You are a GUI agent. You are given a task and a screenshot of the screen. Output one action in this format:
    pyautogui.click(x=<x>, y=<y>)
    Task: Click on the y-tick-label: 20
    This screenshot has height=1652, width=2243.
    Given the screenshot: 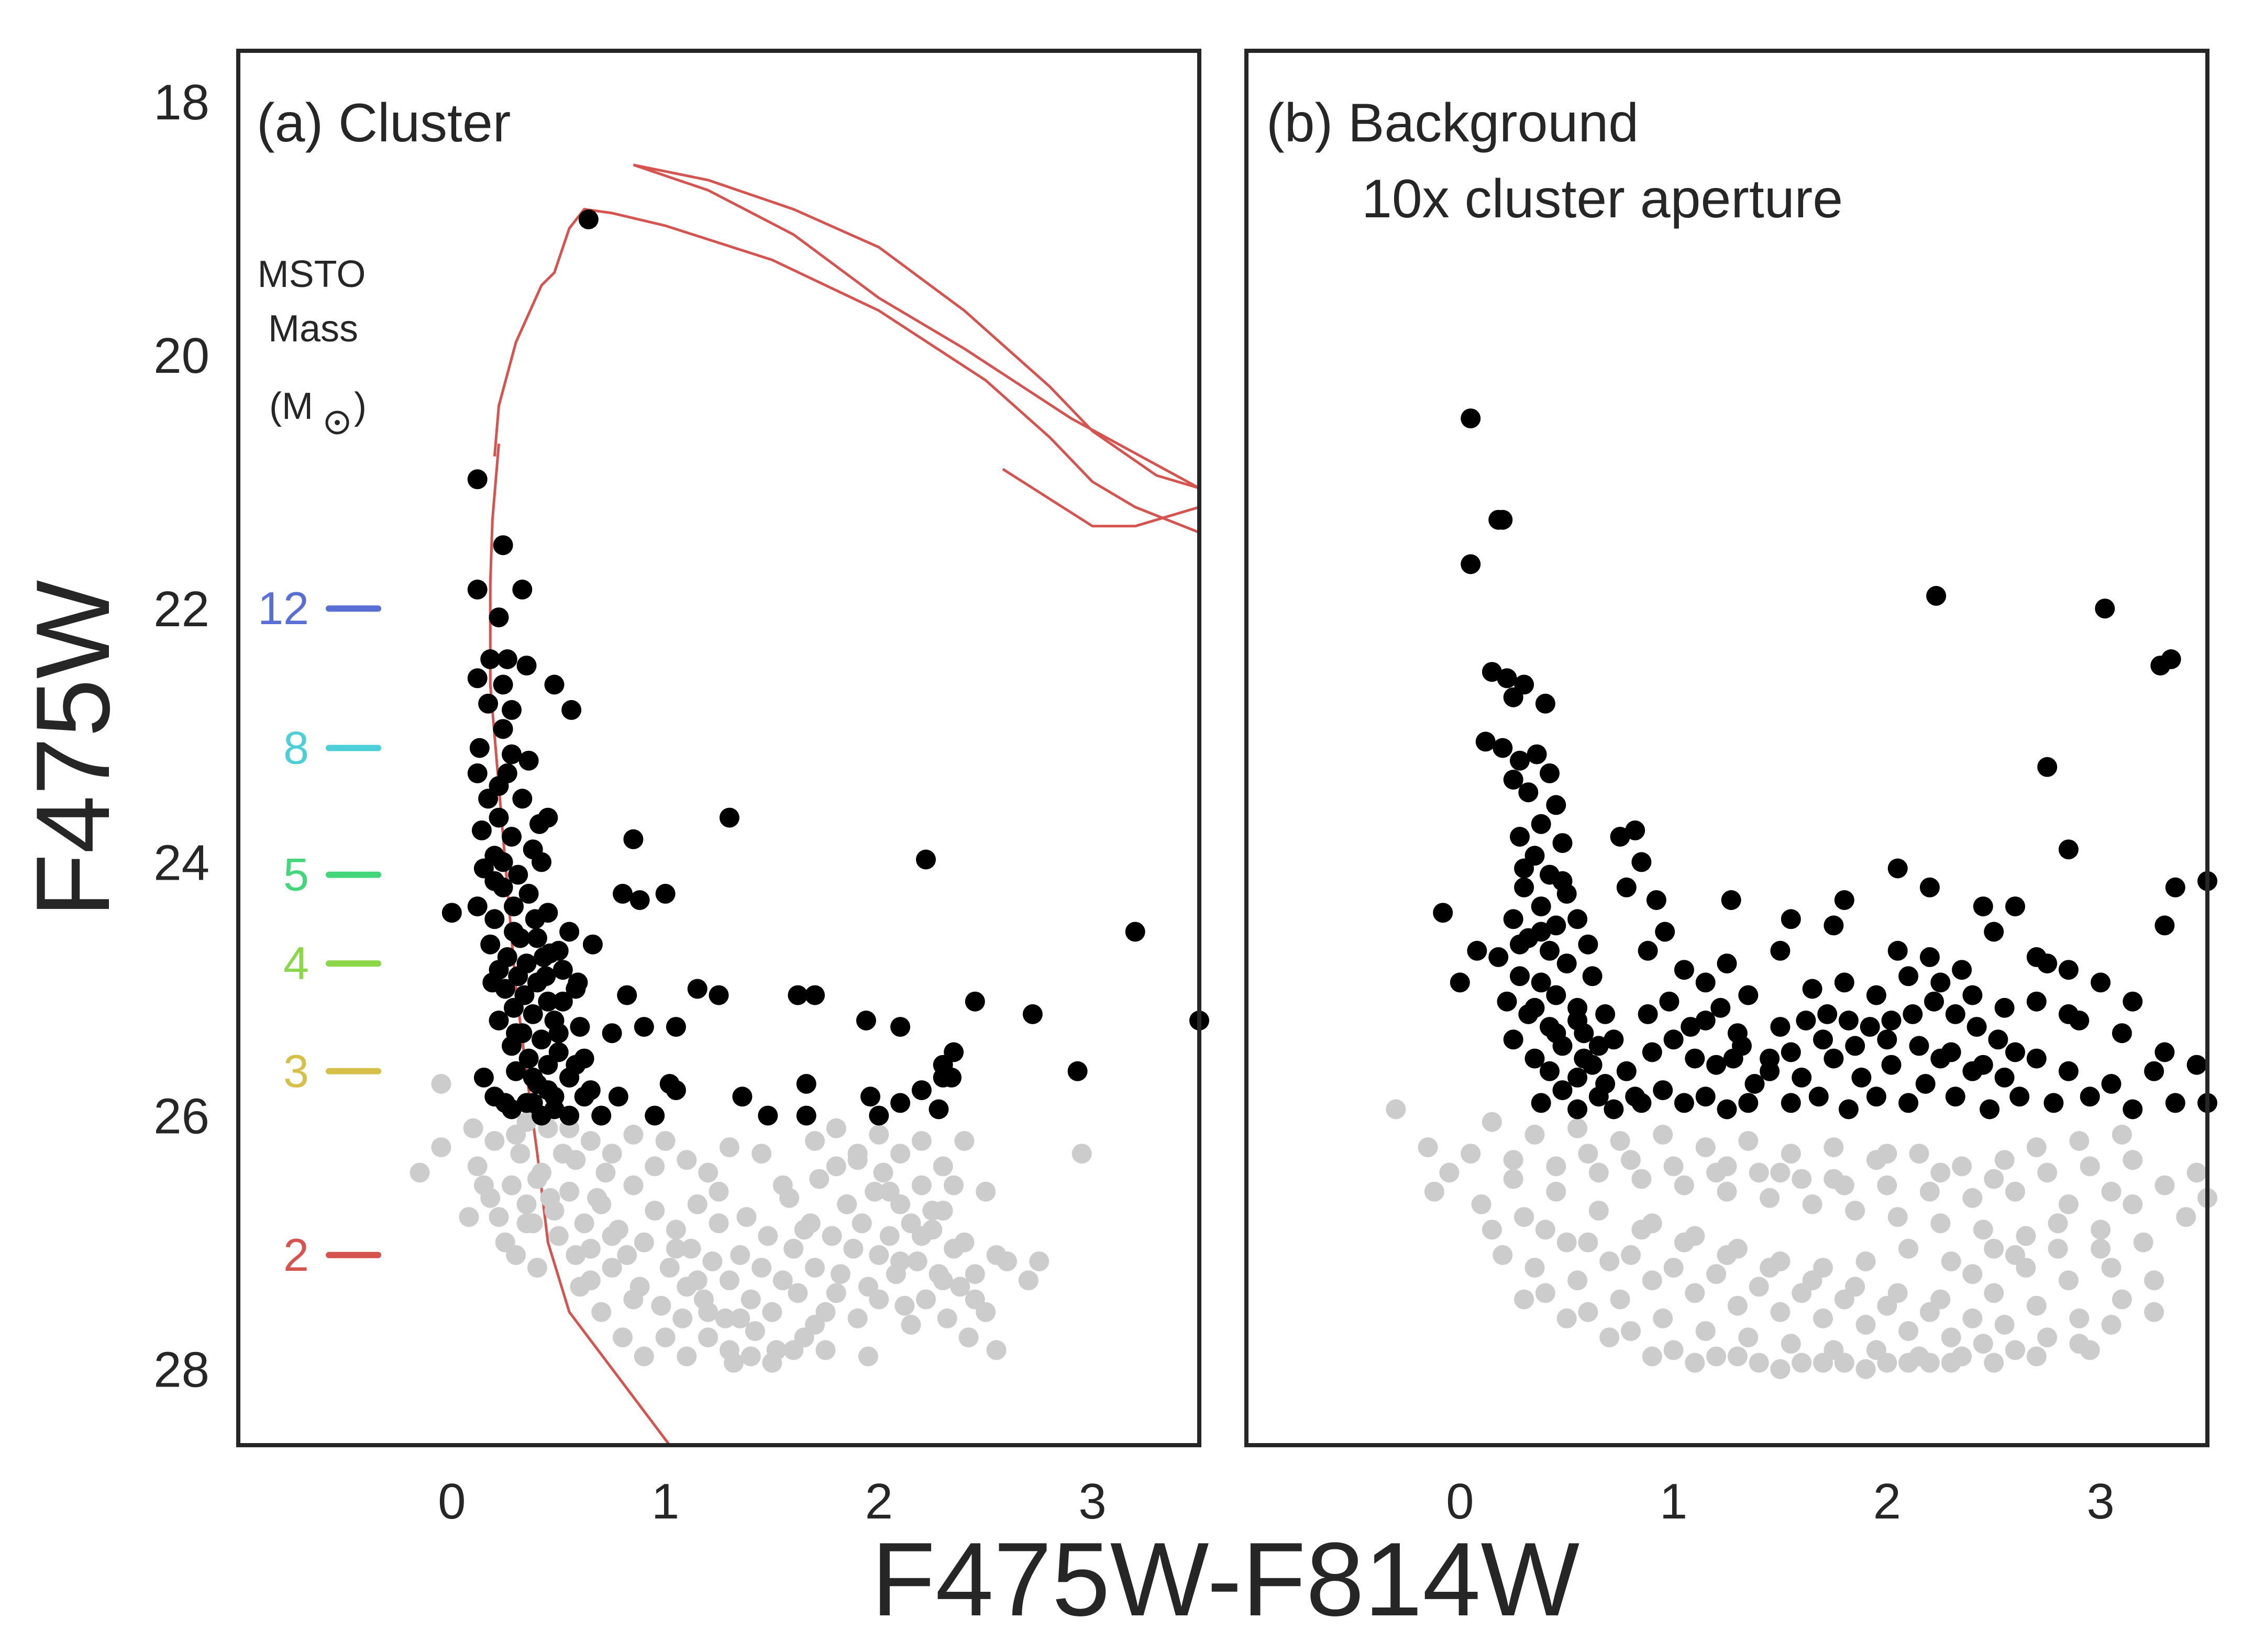 What is the action you would take?
    pyautogui.click(x=181, y=356)
    